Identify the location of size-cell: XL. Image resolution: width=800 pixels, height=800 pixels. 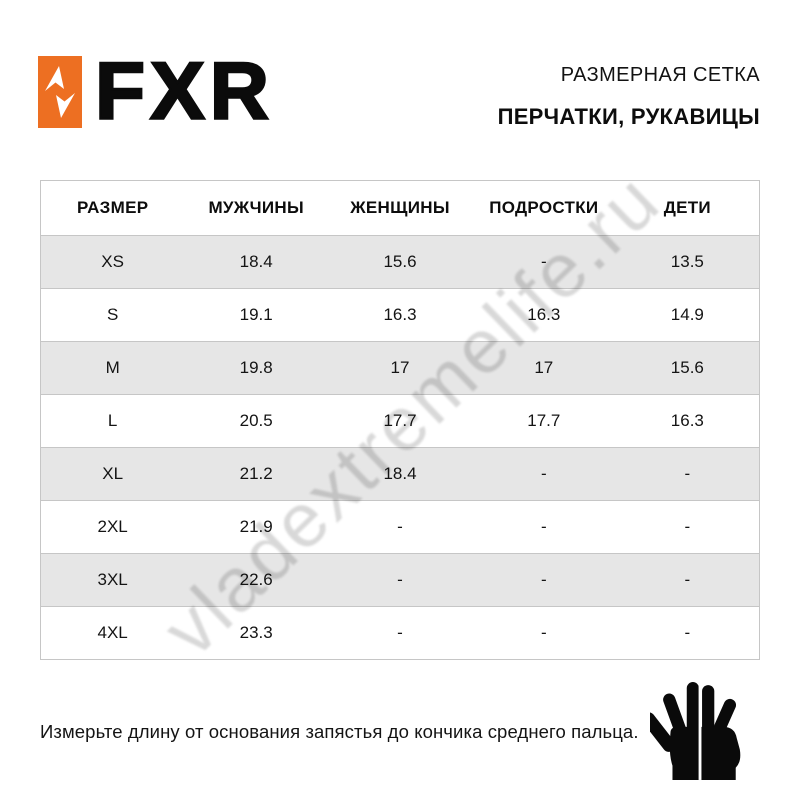
(112, 474).